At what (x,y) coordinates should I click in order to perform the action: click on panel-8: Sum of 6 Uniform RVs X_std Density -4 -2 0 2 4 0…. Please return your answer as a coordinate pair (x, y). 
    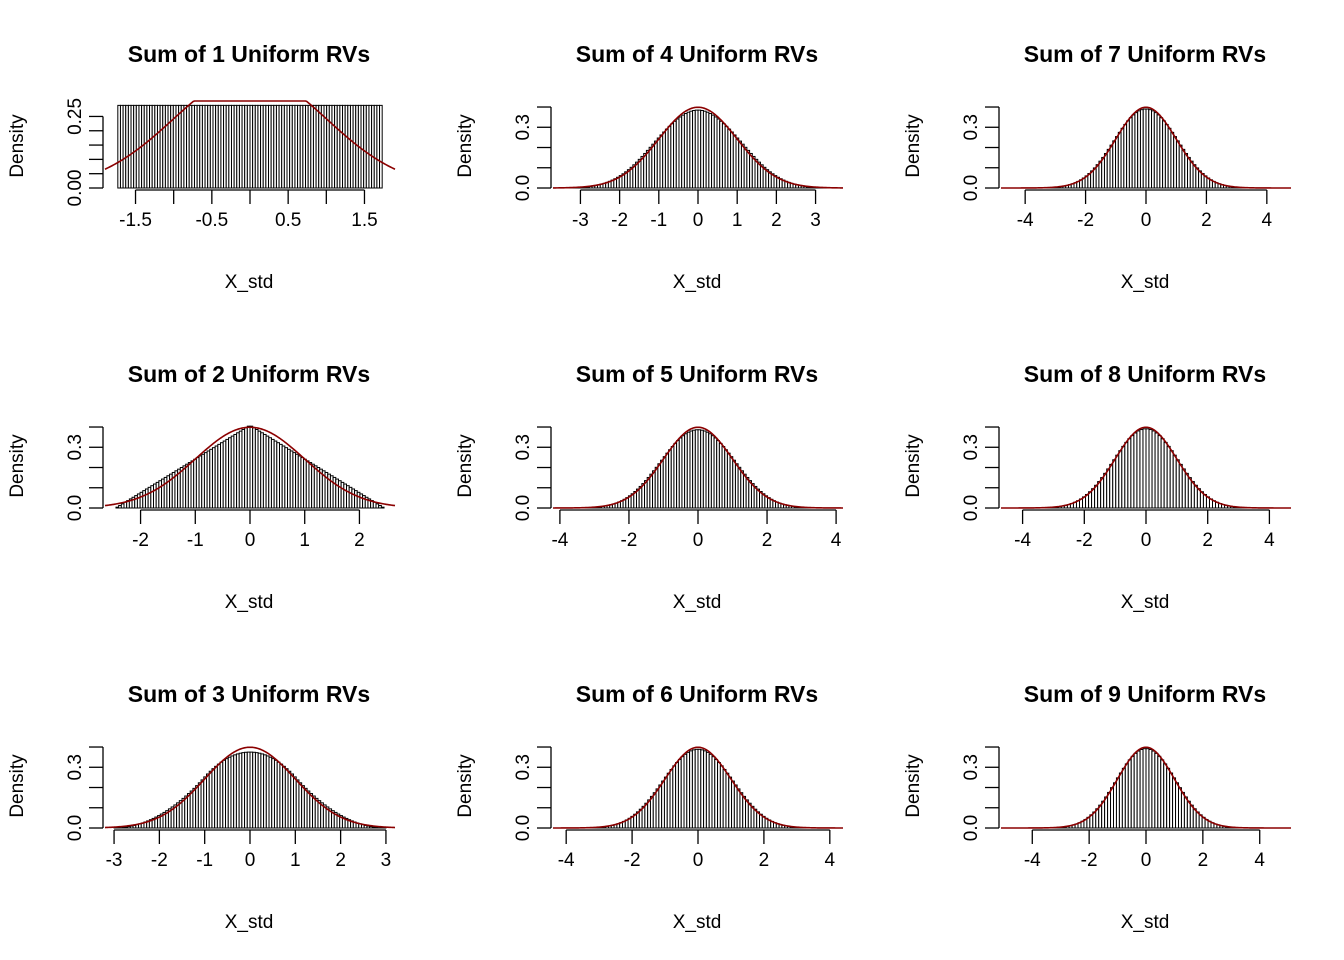
    Looking at the image, I should click on (649, 807).